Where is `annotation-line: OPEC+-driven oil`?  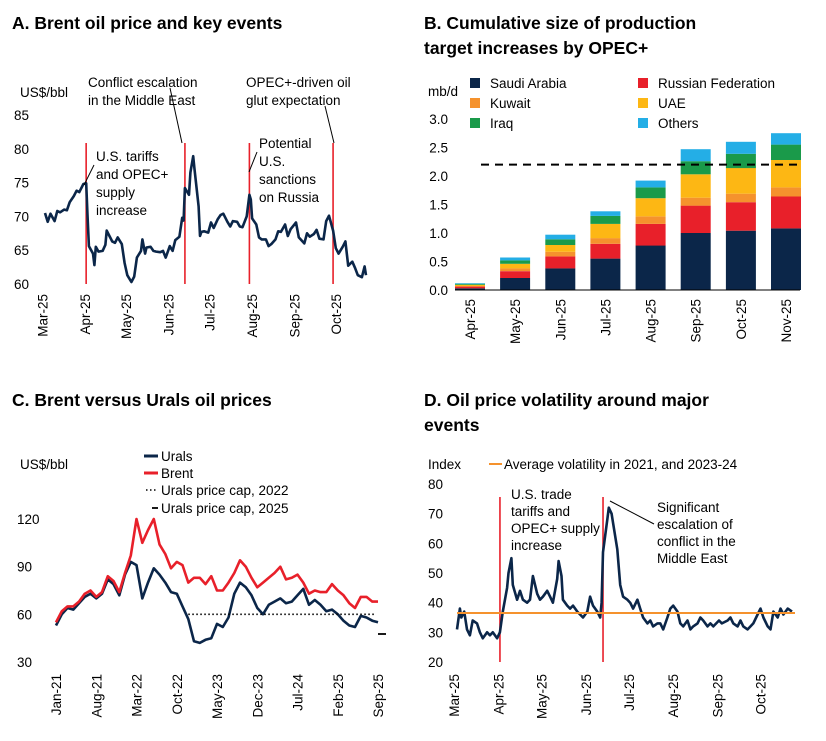 annotation-line: OPEC+-driven oil is located at coordinates (298, 82).